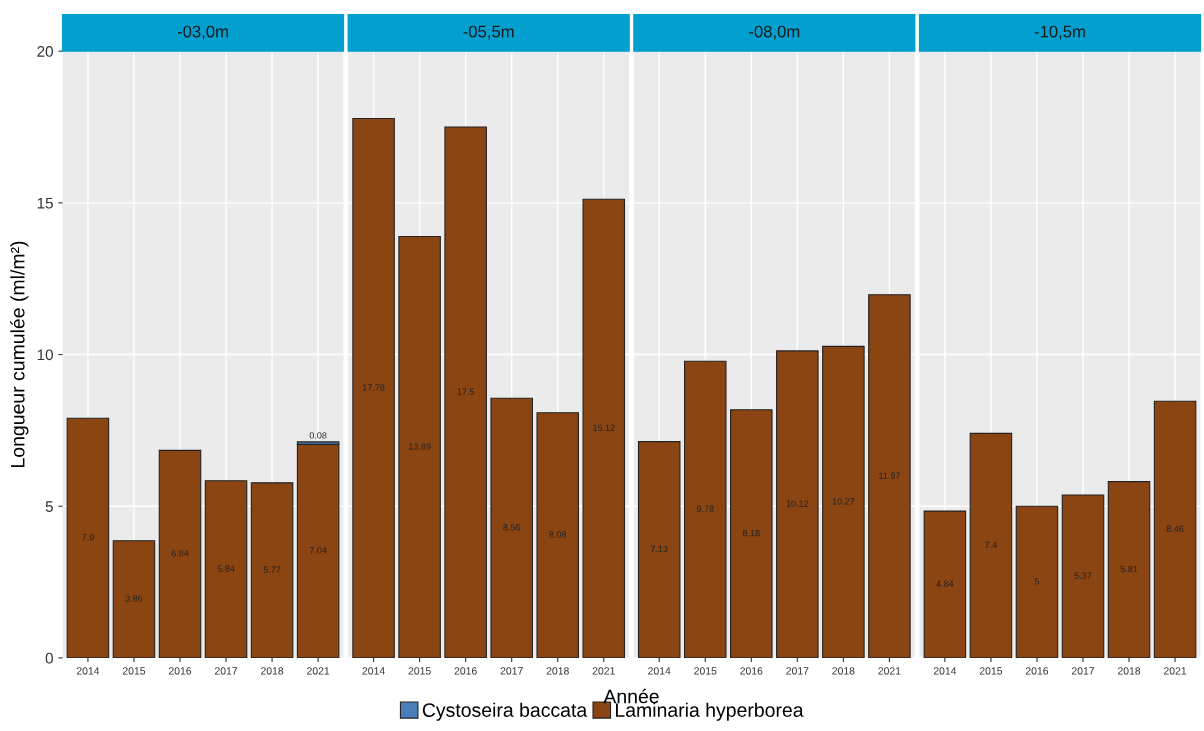 The width and height of the screenshot is (1204, 731). I want to click on data-label: 9.78, so click(705, 508).